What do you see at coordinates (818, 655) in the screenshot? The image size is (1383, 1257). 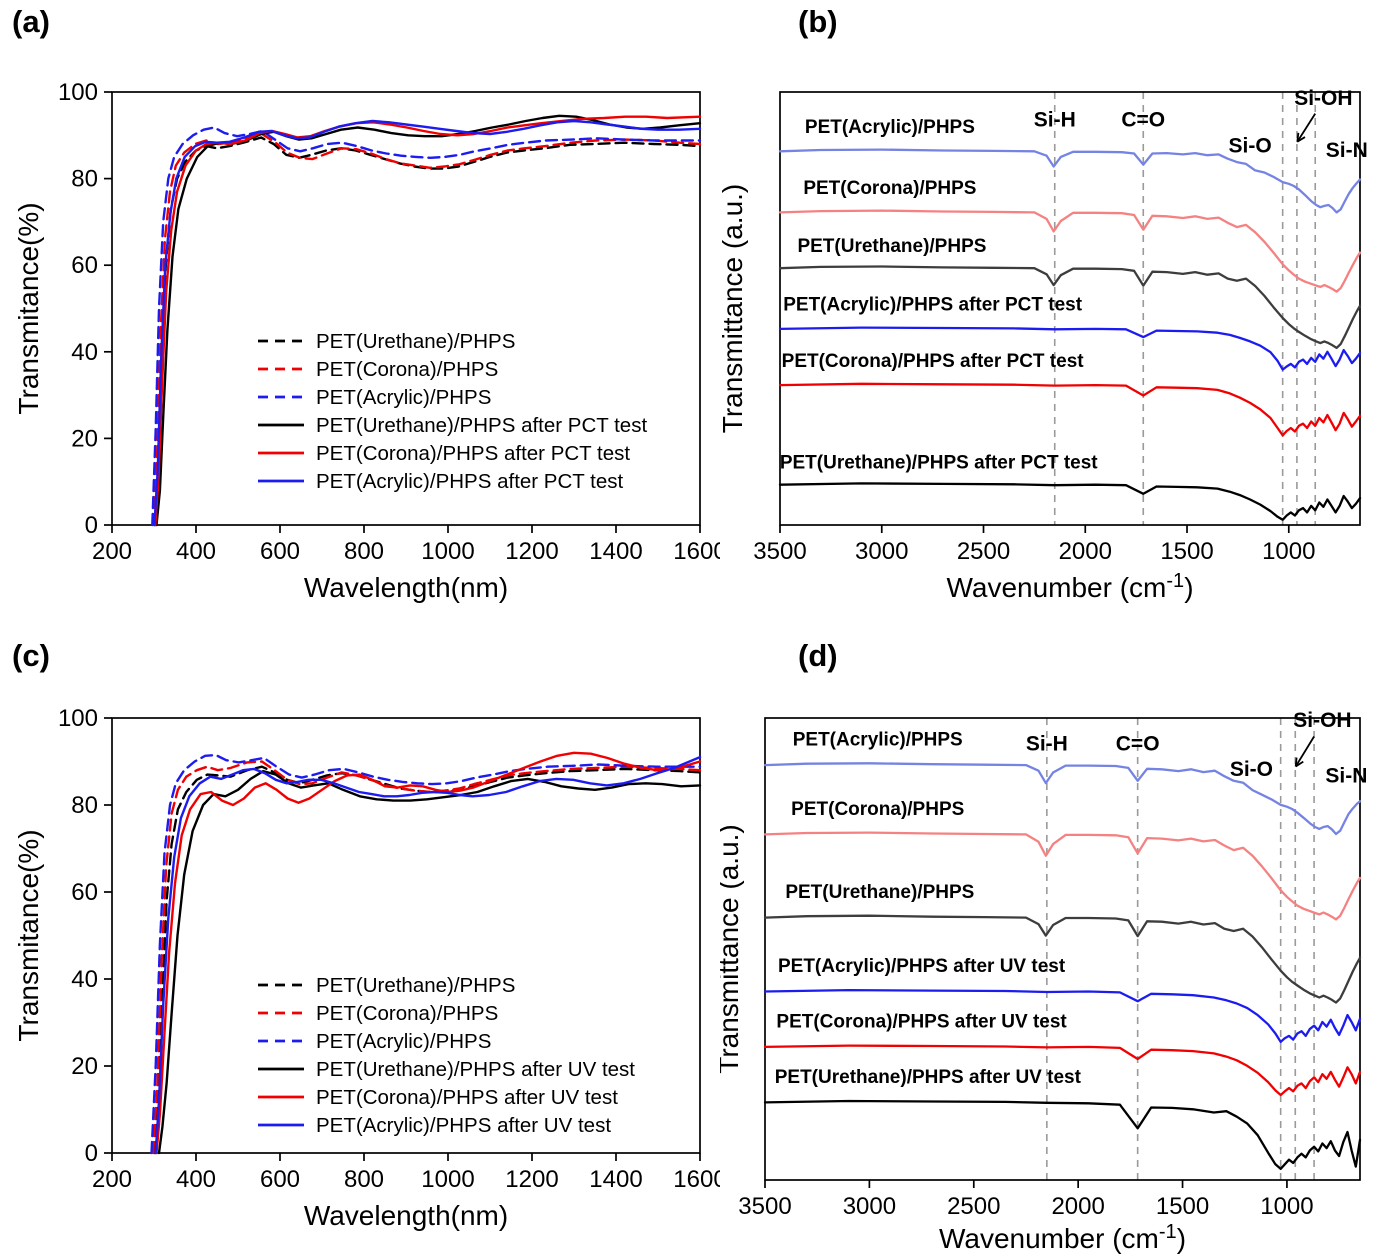 I see `panel-d-label: (d)` at bounding box center [818, 655].